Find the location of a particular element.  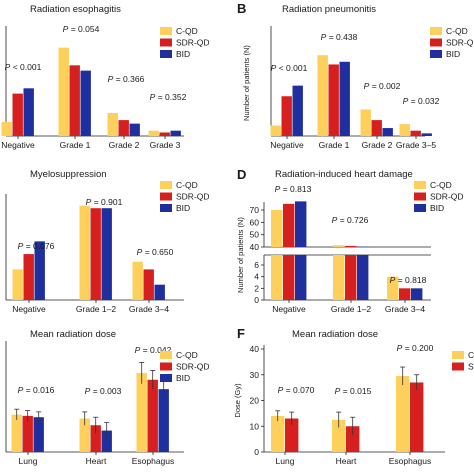

p-value-annotation-1: P = 0.813 is located at coordinates (293, 189).